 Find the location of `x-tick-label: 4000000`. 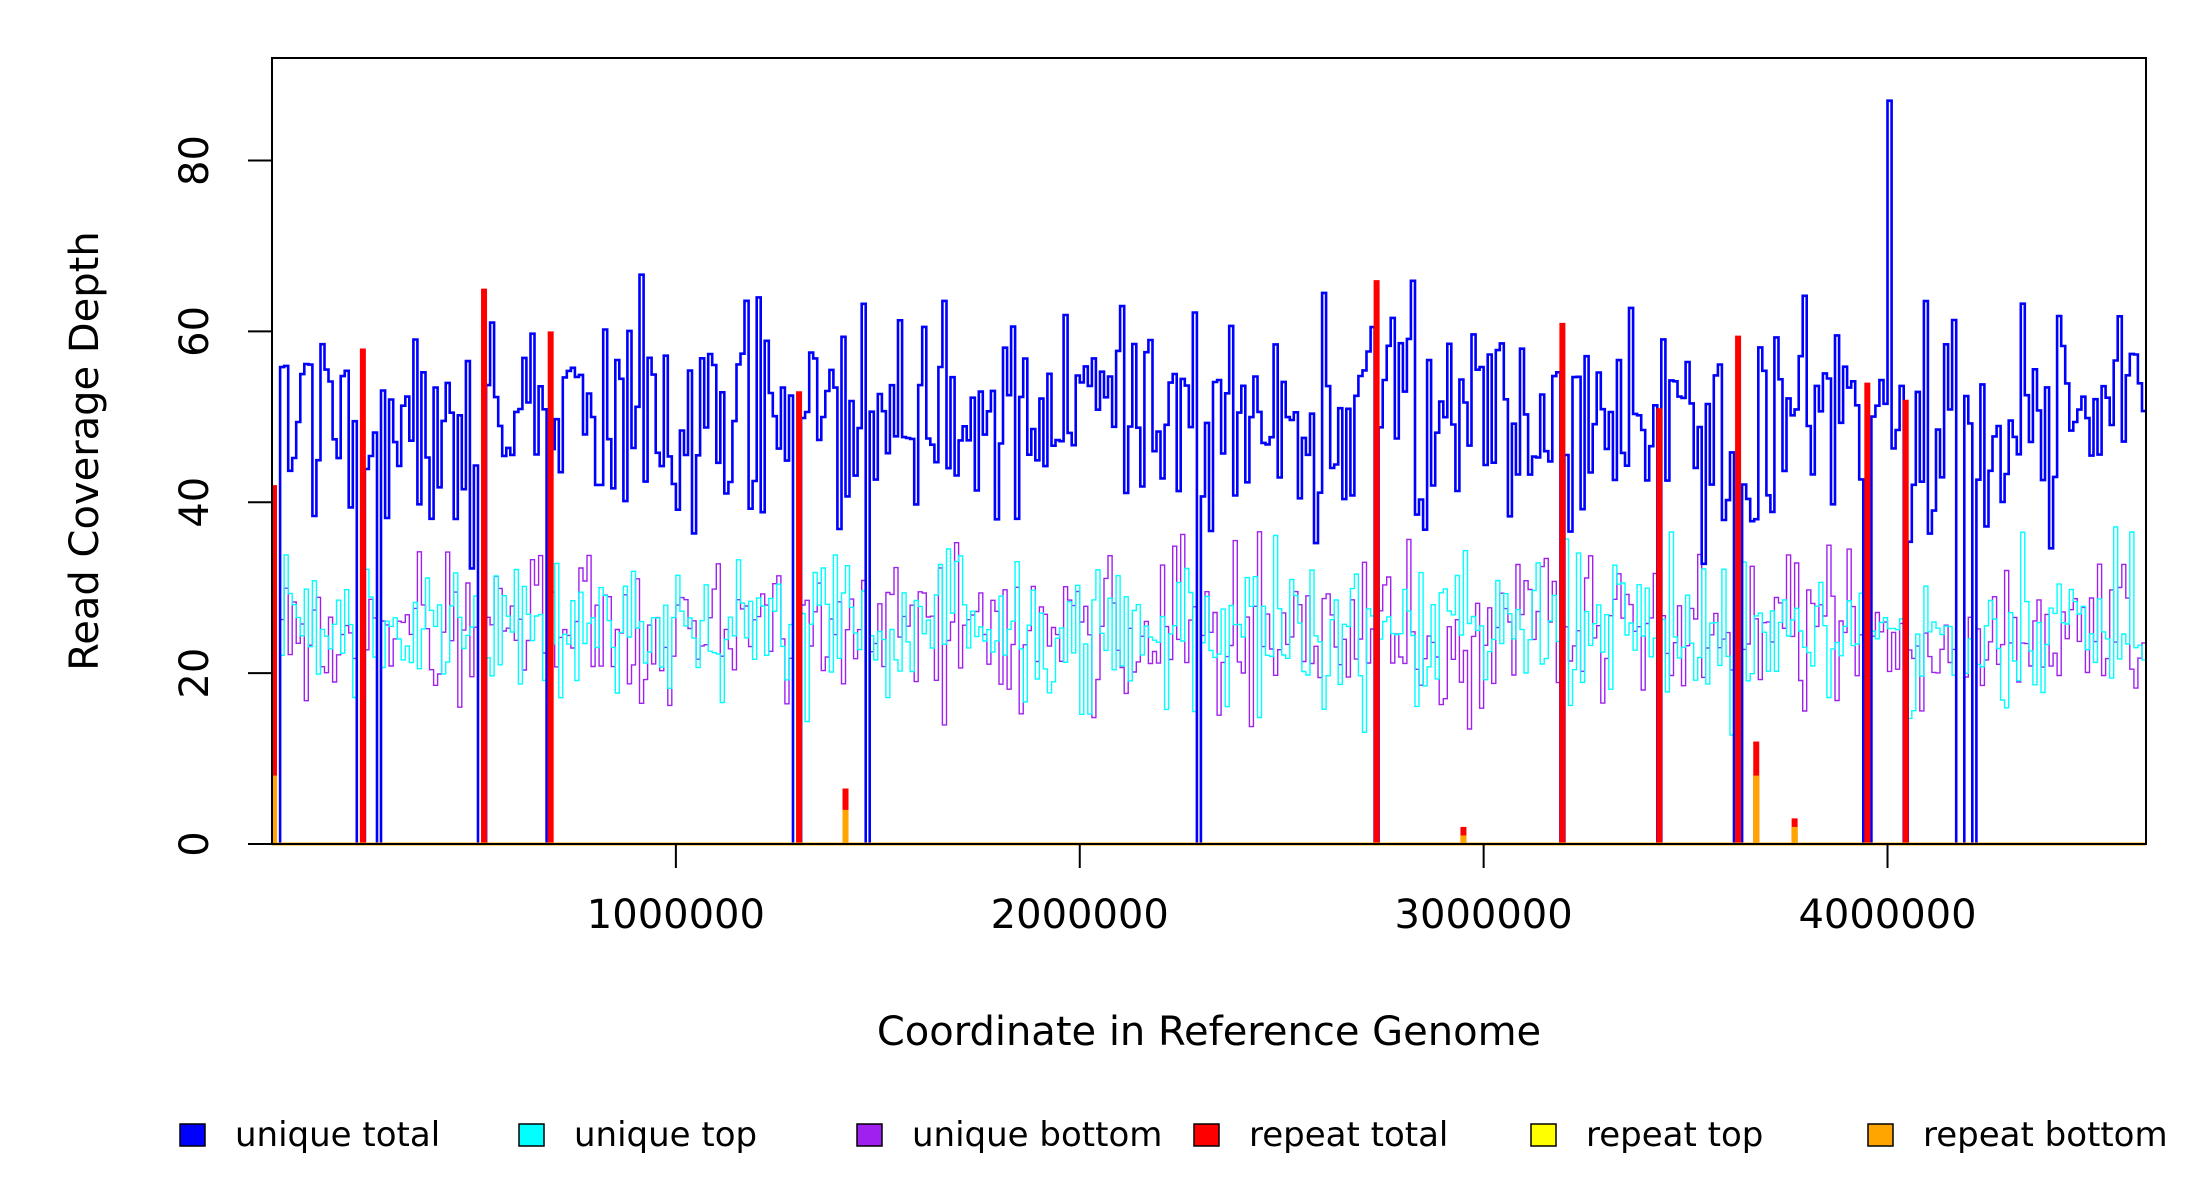

x-tick-label: 4000000 is located at coordinates (1887, 915).